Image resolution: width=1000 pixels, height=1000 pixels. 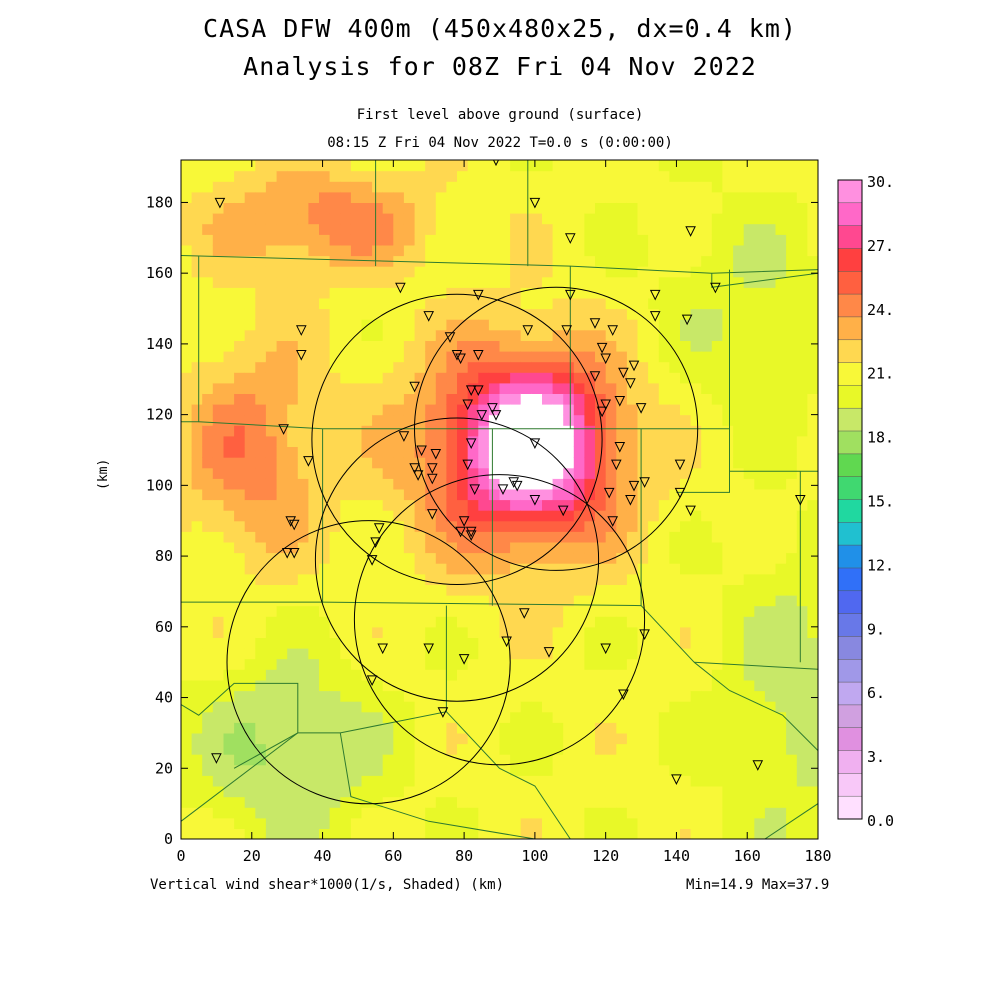 What do you see at coordinates (880, 310) in the screenshot?
I see `colorbar-label: 24.` at bounding box center [880, 310].